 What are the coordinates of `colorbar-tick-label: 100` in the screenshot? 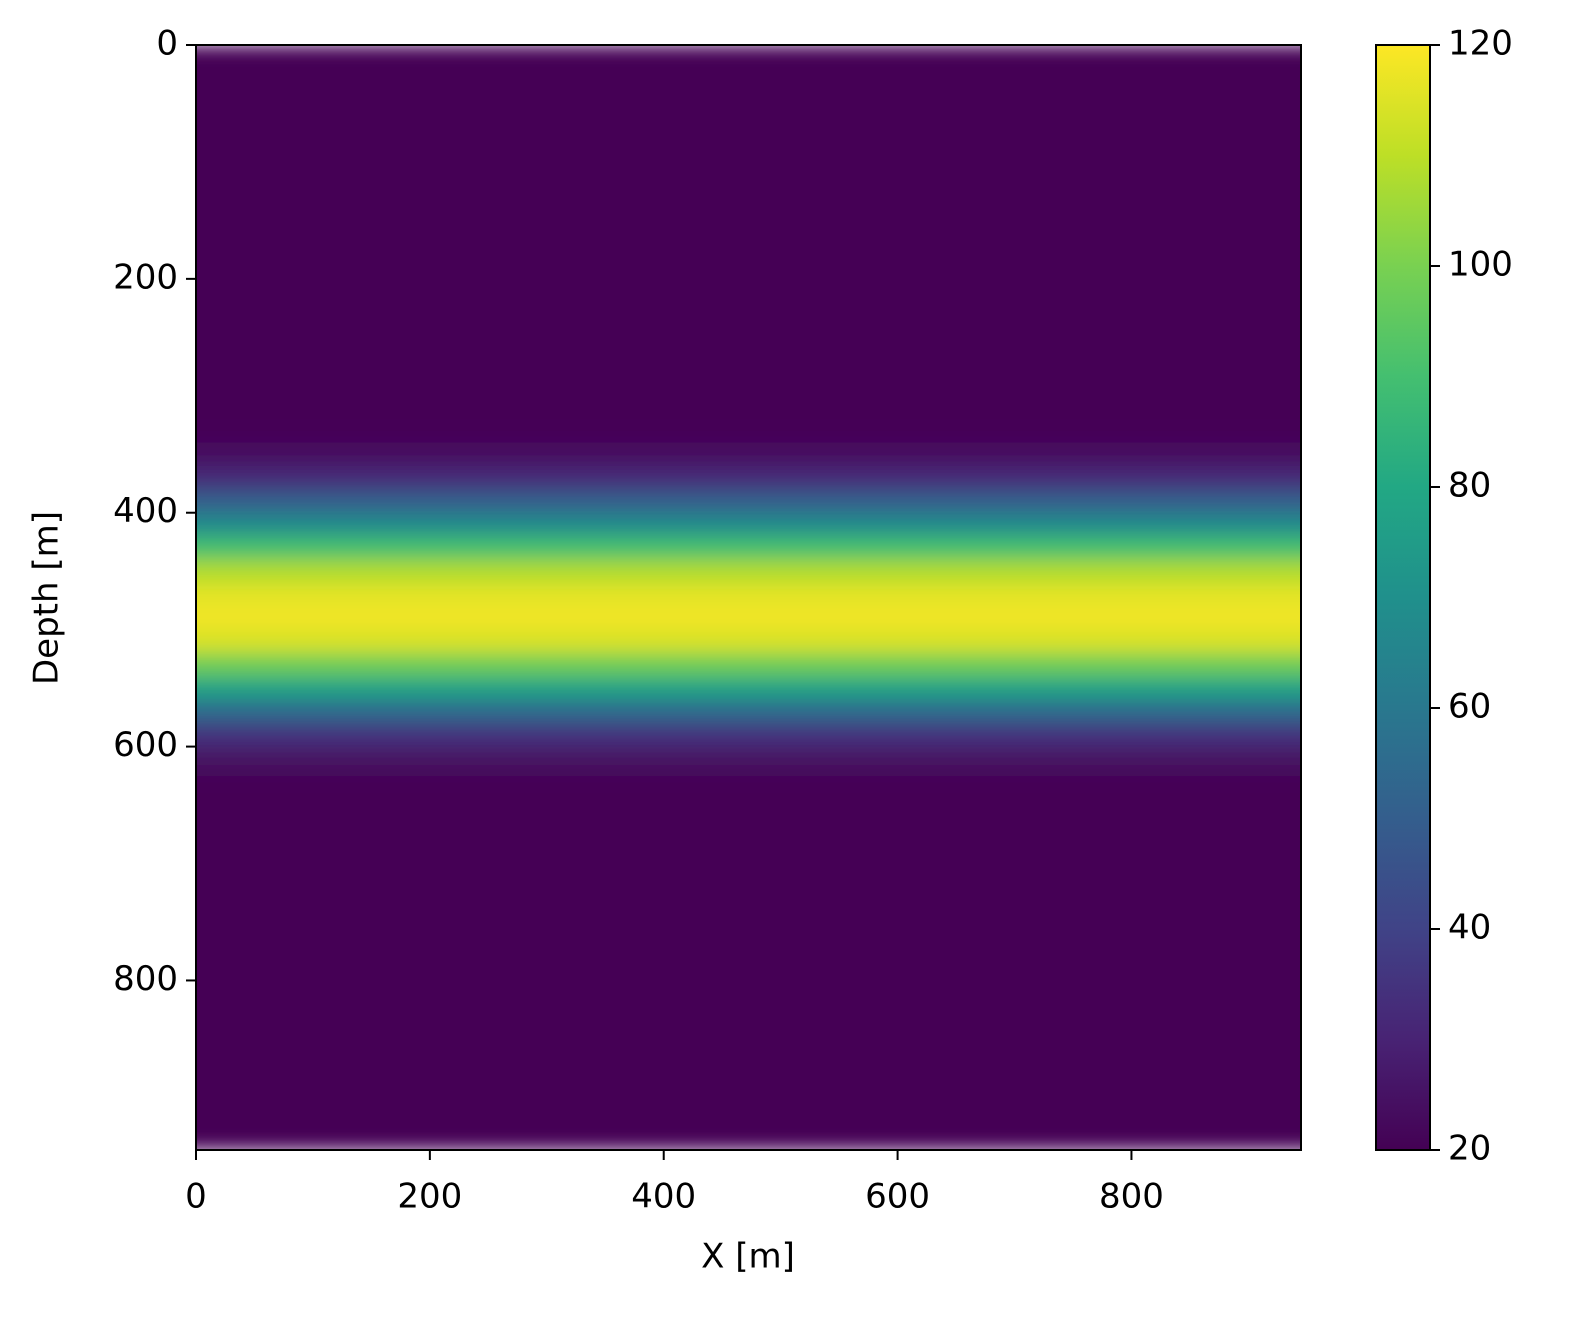 It's located at (1480, 265).